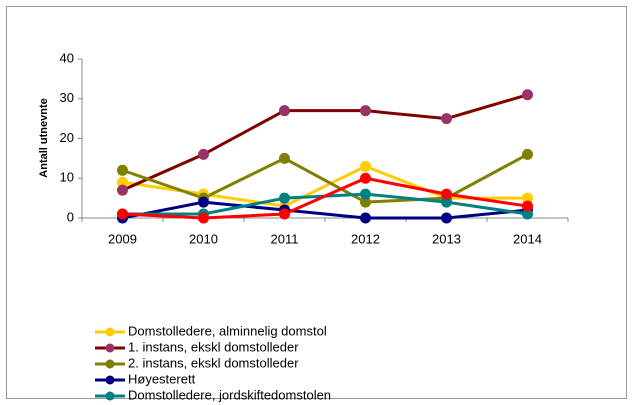  Describe the element at coordinates (527, 238) in the screenshot. I see `x-tick-label: 2014` at that location.